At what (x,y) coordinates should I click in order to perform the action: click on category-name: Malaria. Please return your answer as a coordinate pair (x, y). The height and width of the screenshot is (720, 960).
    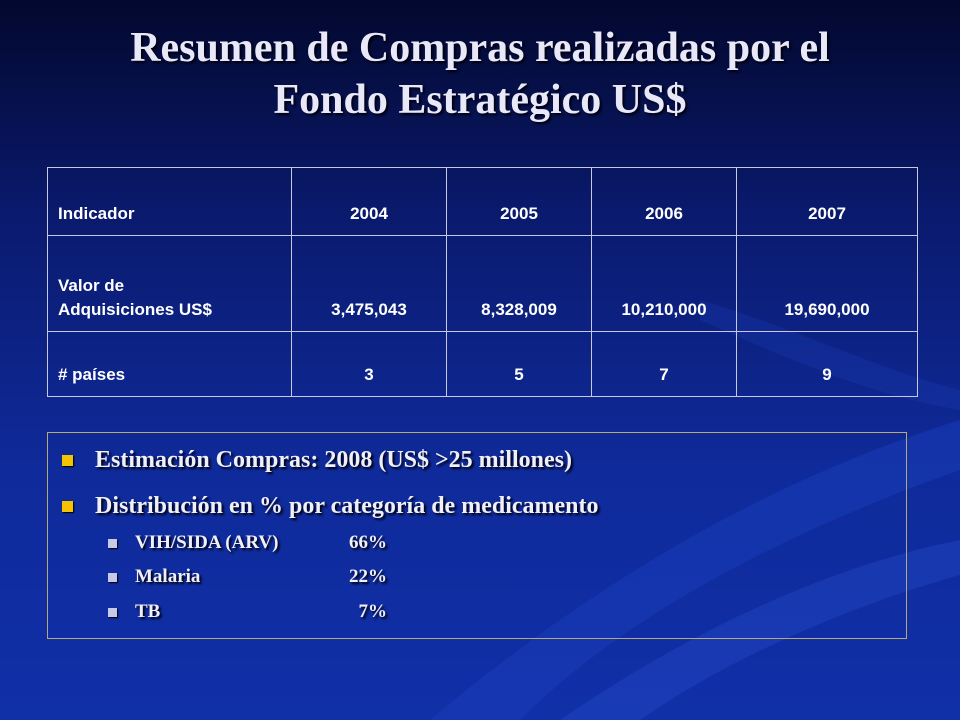
    Looking at the image, I should click on (168, 576).